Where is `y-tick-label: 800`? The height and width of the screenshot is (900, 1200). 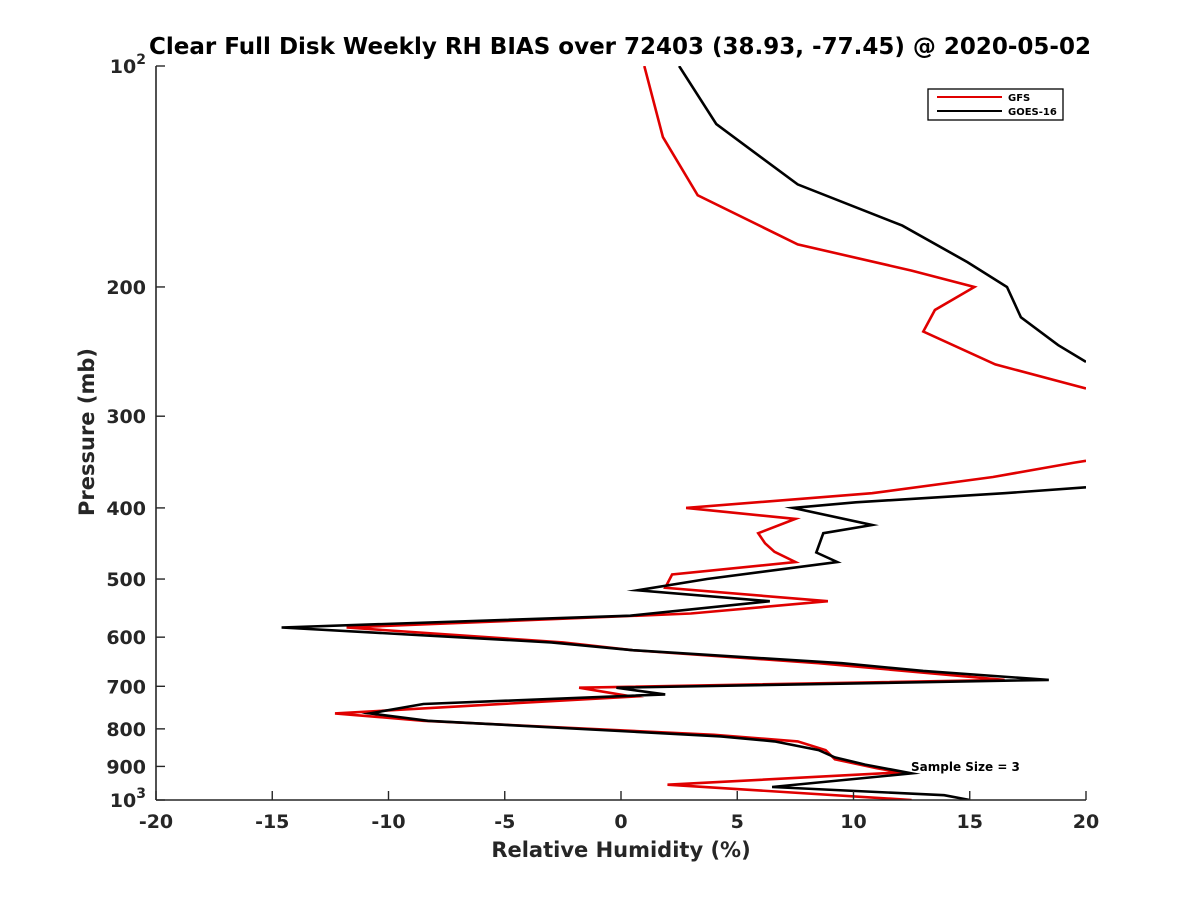
y-tick-label: 800 is located at coordinates (126, 730).